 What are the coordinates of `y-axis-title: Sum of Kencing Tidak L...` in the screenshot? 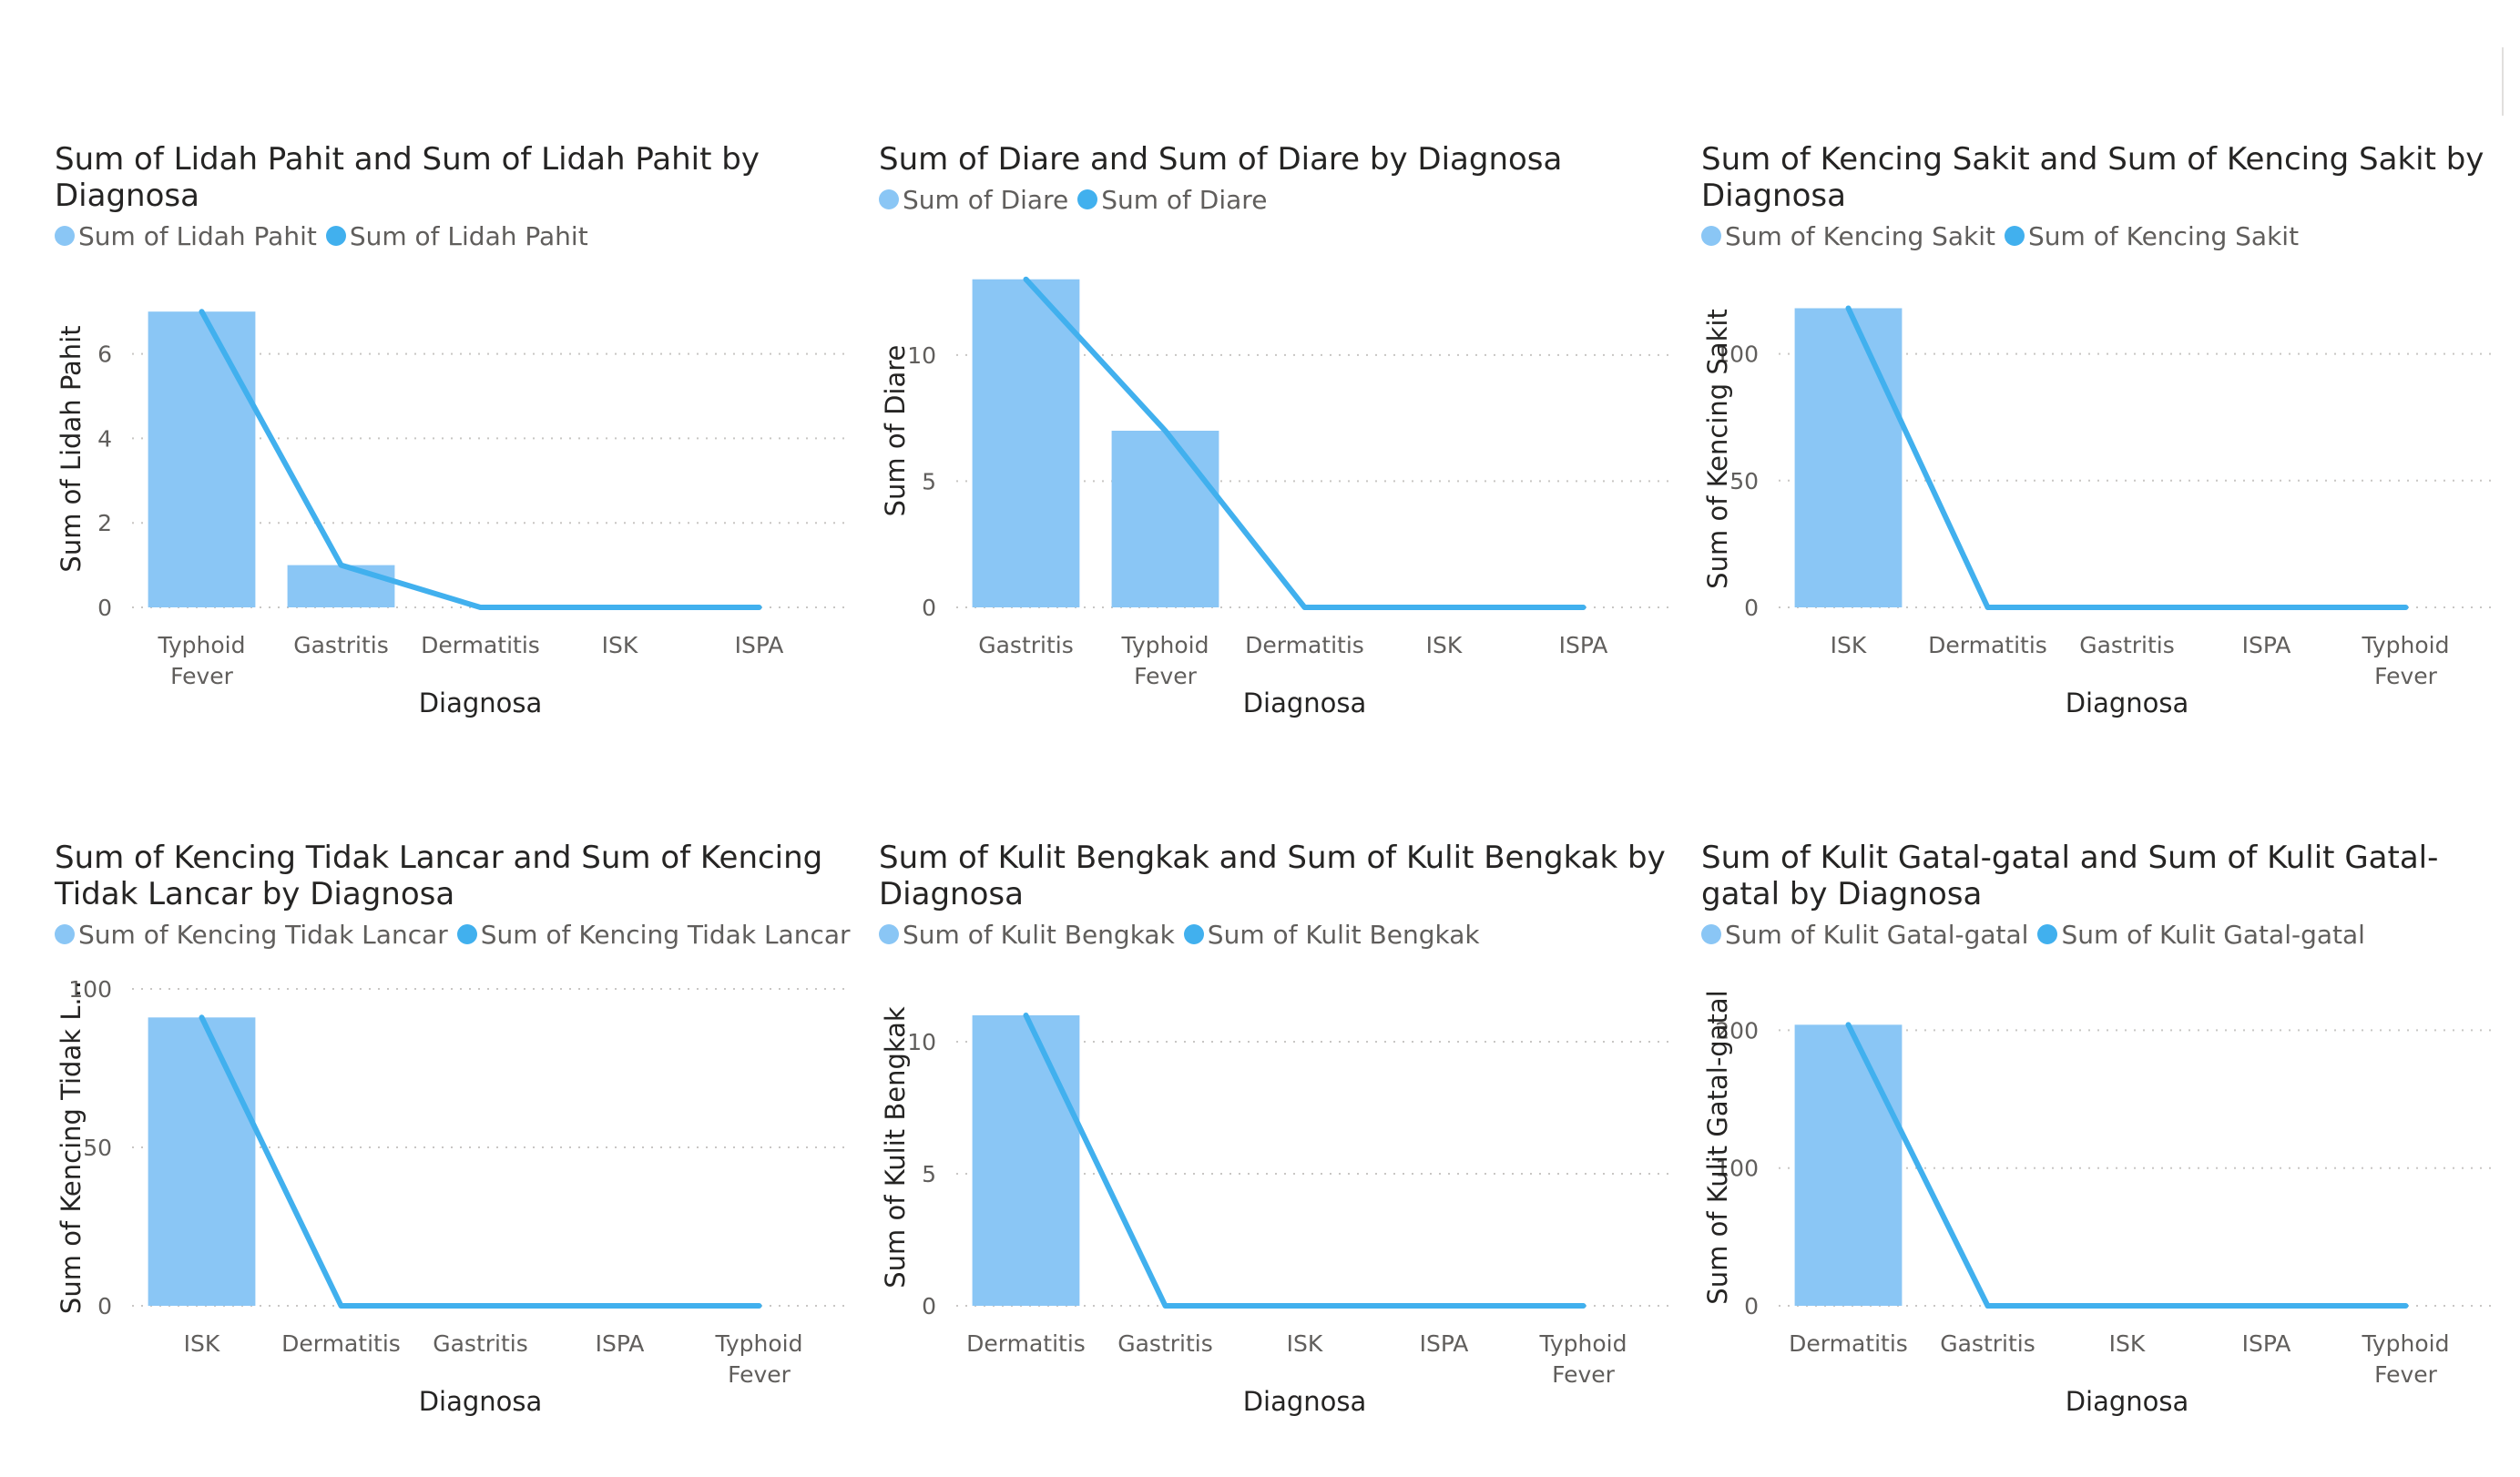 It's located at (71, 1147).